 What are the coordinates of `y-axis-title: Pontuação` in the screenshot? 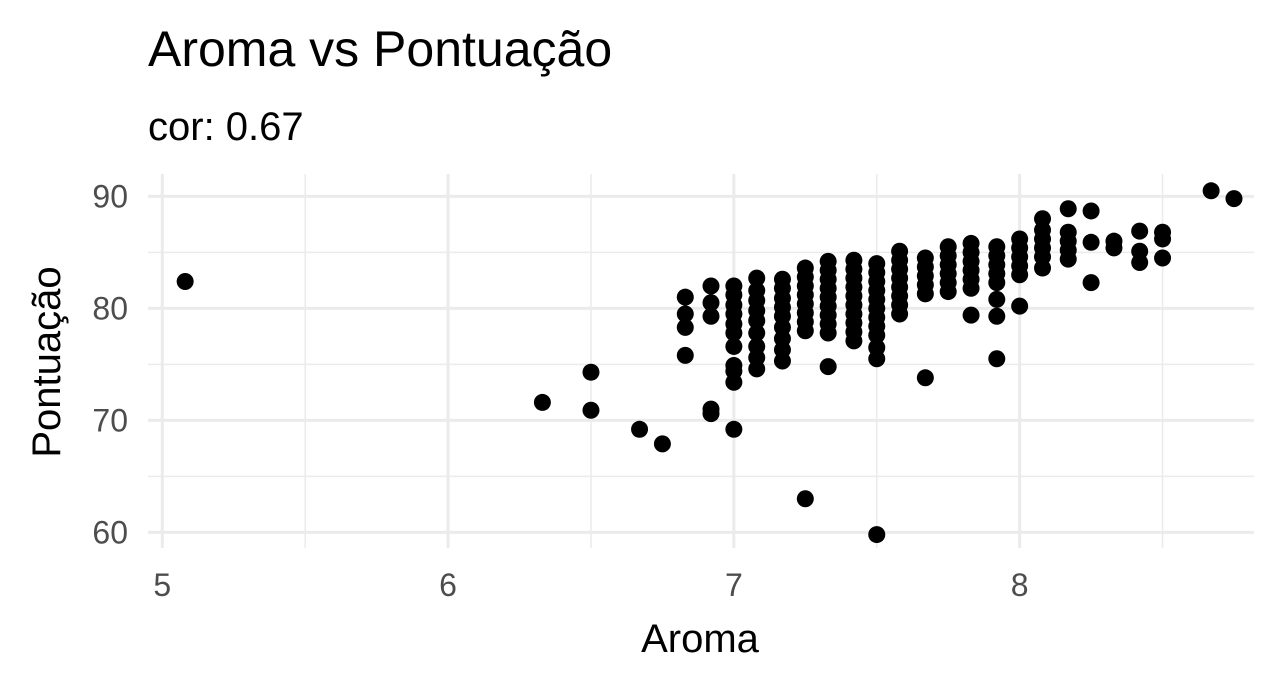 It's located at (47, 361).